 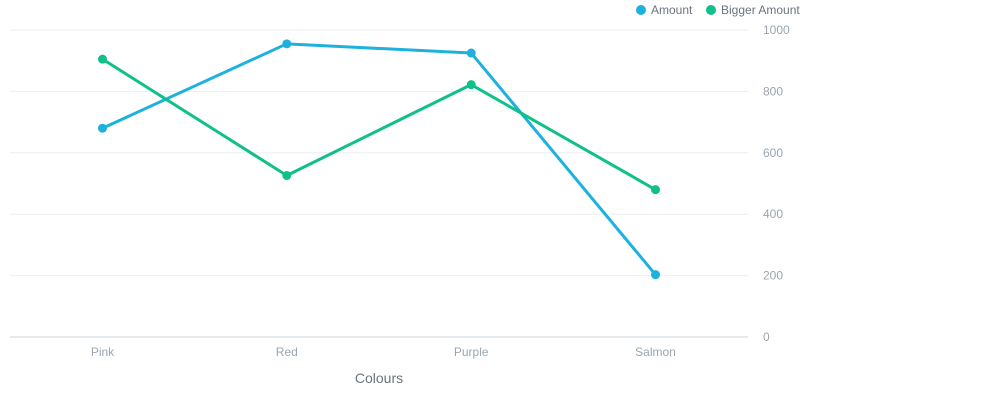 I want to click on y-tick-label: 400, so click(x=773, y=214).